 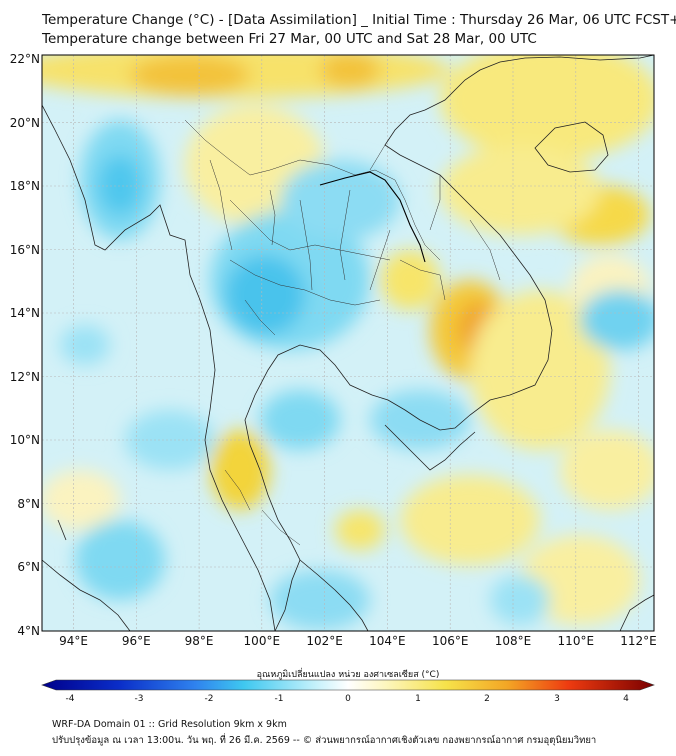 What do you see at coordinates (348, 685) in the screenshot?
I see `colorbar` at bounding box center [348, 685].